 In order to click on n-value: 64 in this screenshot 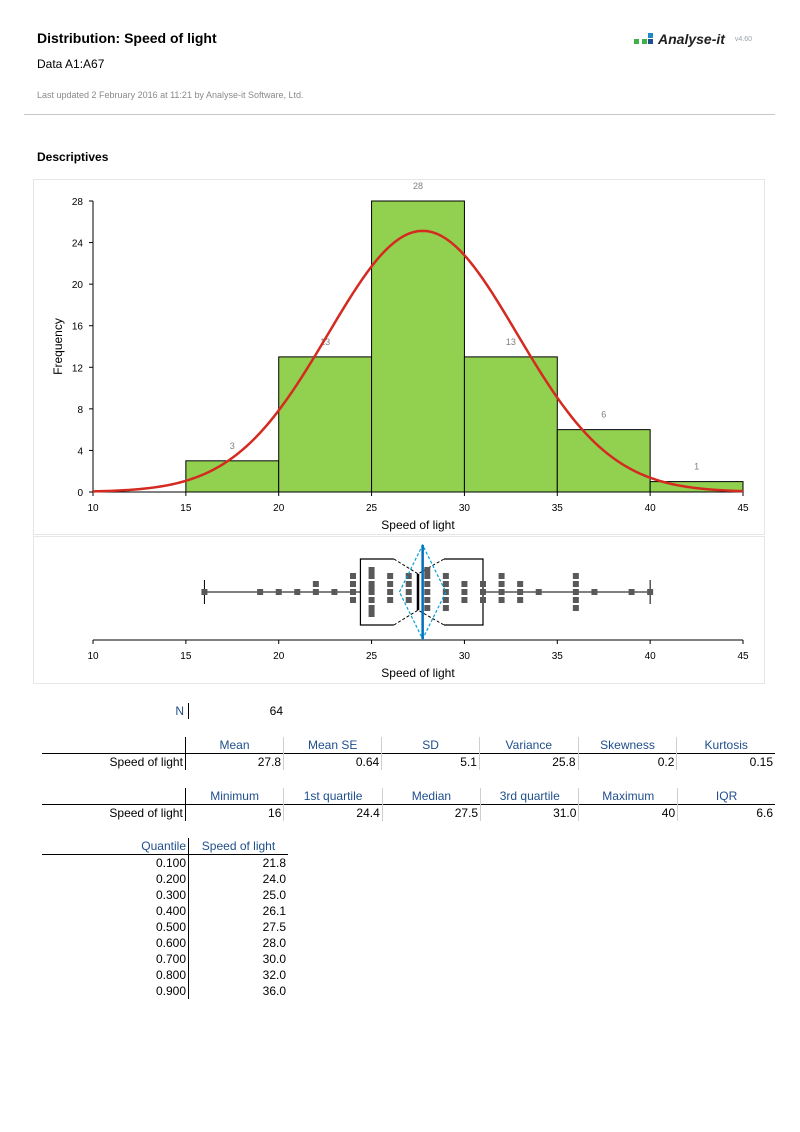, I will do `click(276, 711)`.